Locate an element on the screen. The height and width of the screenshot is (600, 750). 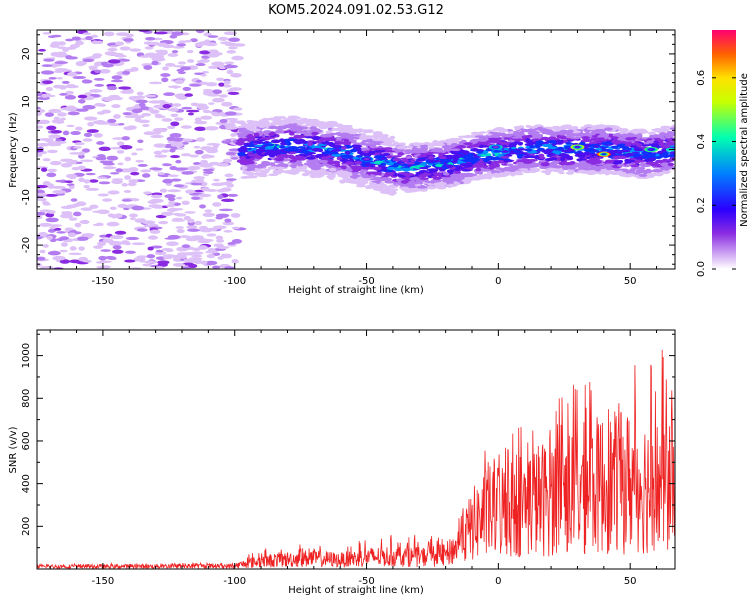
colorbar-gradient is located at coordinates (724, 149).